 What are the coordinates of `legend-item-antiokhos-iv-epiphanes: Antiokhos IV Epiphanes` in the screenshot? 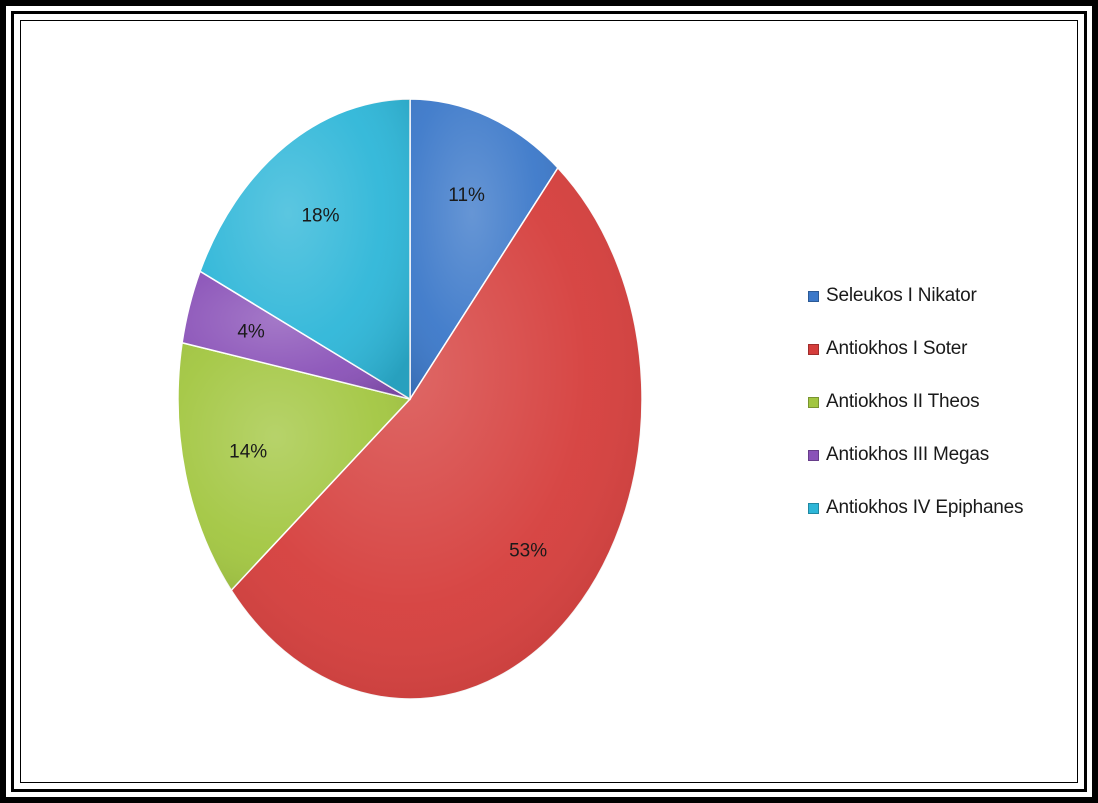 It's located at (938, 508).